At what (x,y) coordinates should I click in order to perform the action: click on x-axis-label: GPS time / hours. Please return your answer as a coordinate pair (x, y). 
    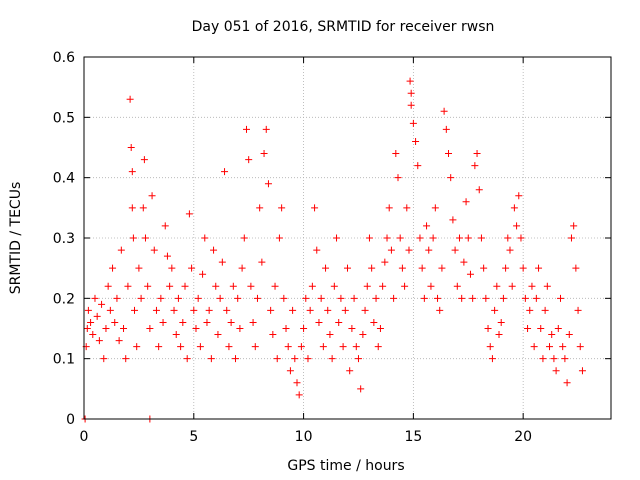
    Looking at the image, I should click on (345, 466).